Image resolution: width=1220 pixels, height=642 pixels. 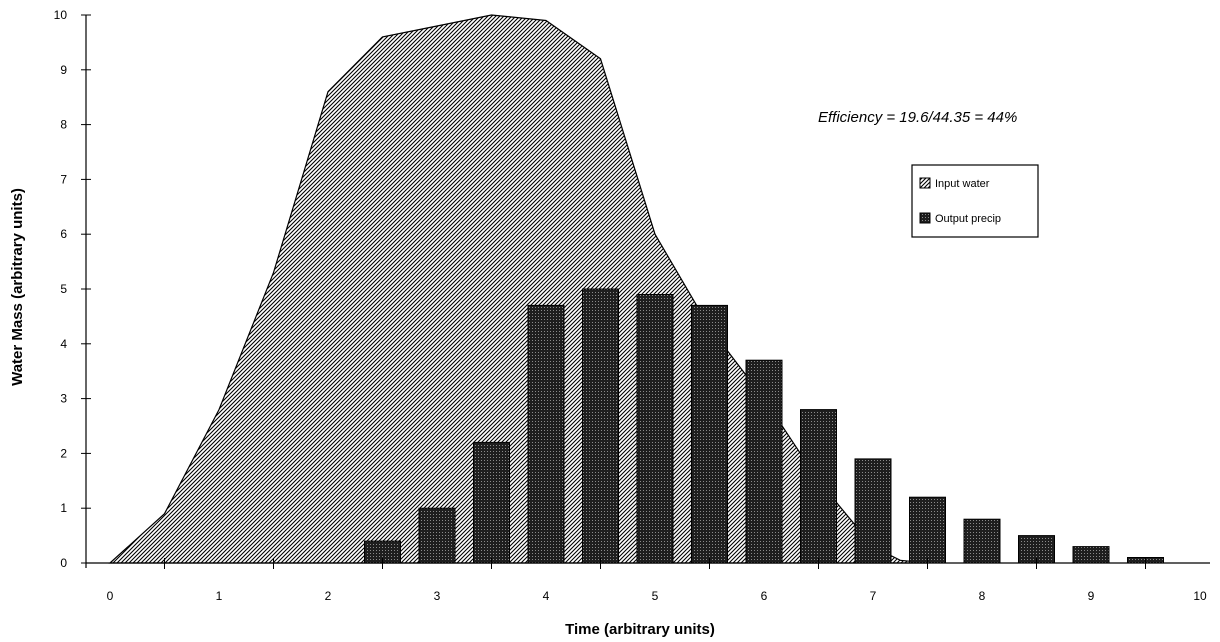 What do you see at coordinates (61, 15) in the screenshot?
I see `y-tick-label: 10` at bounding box center [61, 15].